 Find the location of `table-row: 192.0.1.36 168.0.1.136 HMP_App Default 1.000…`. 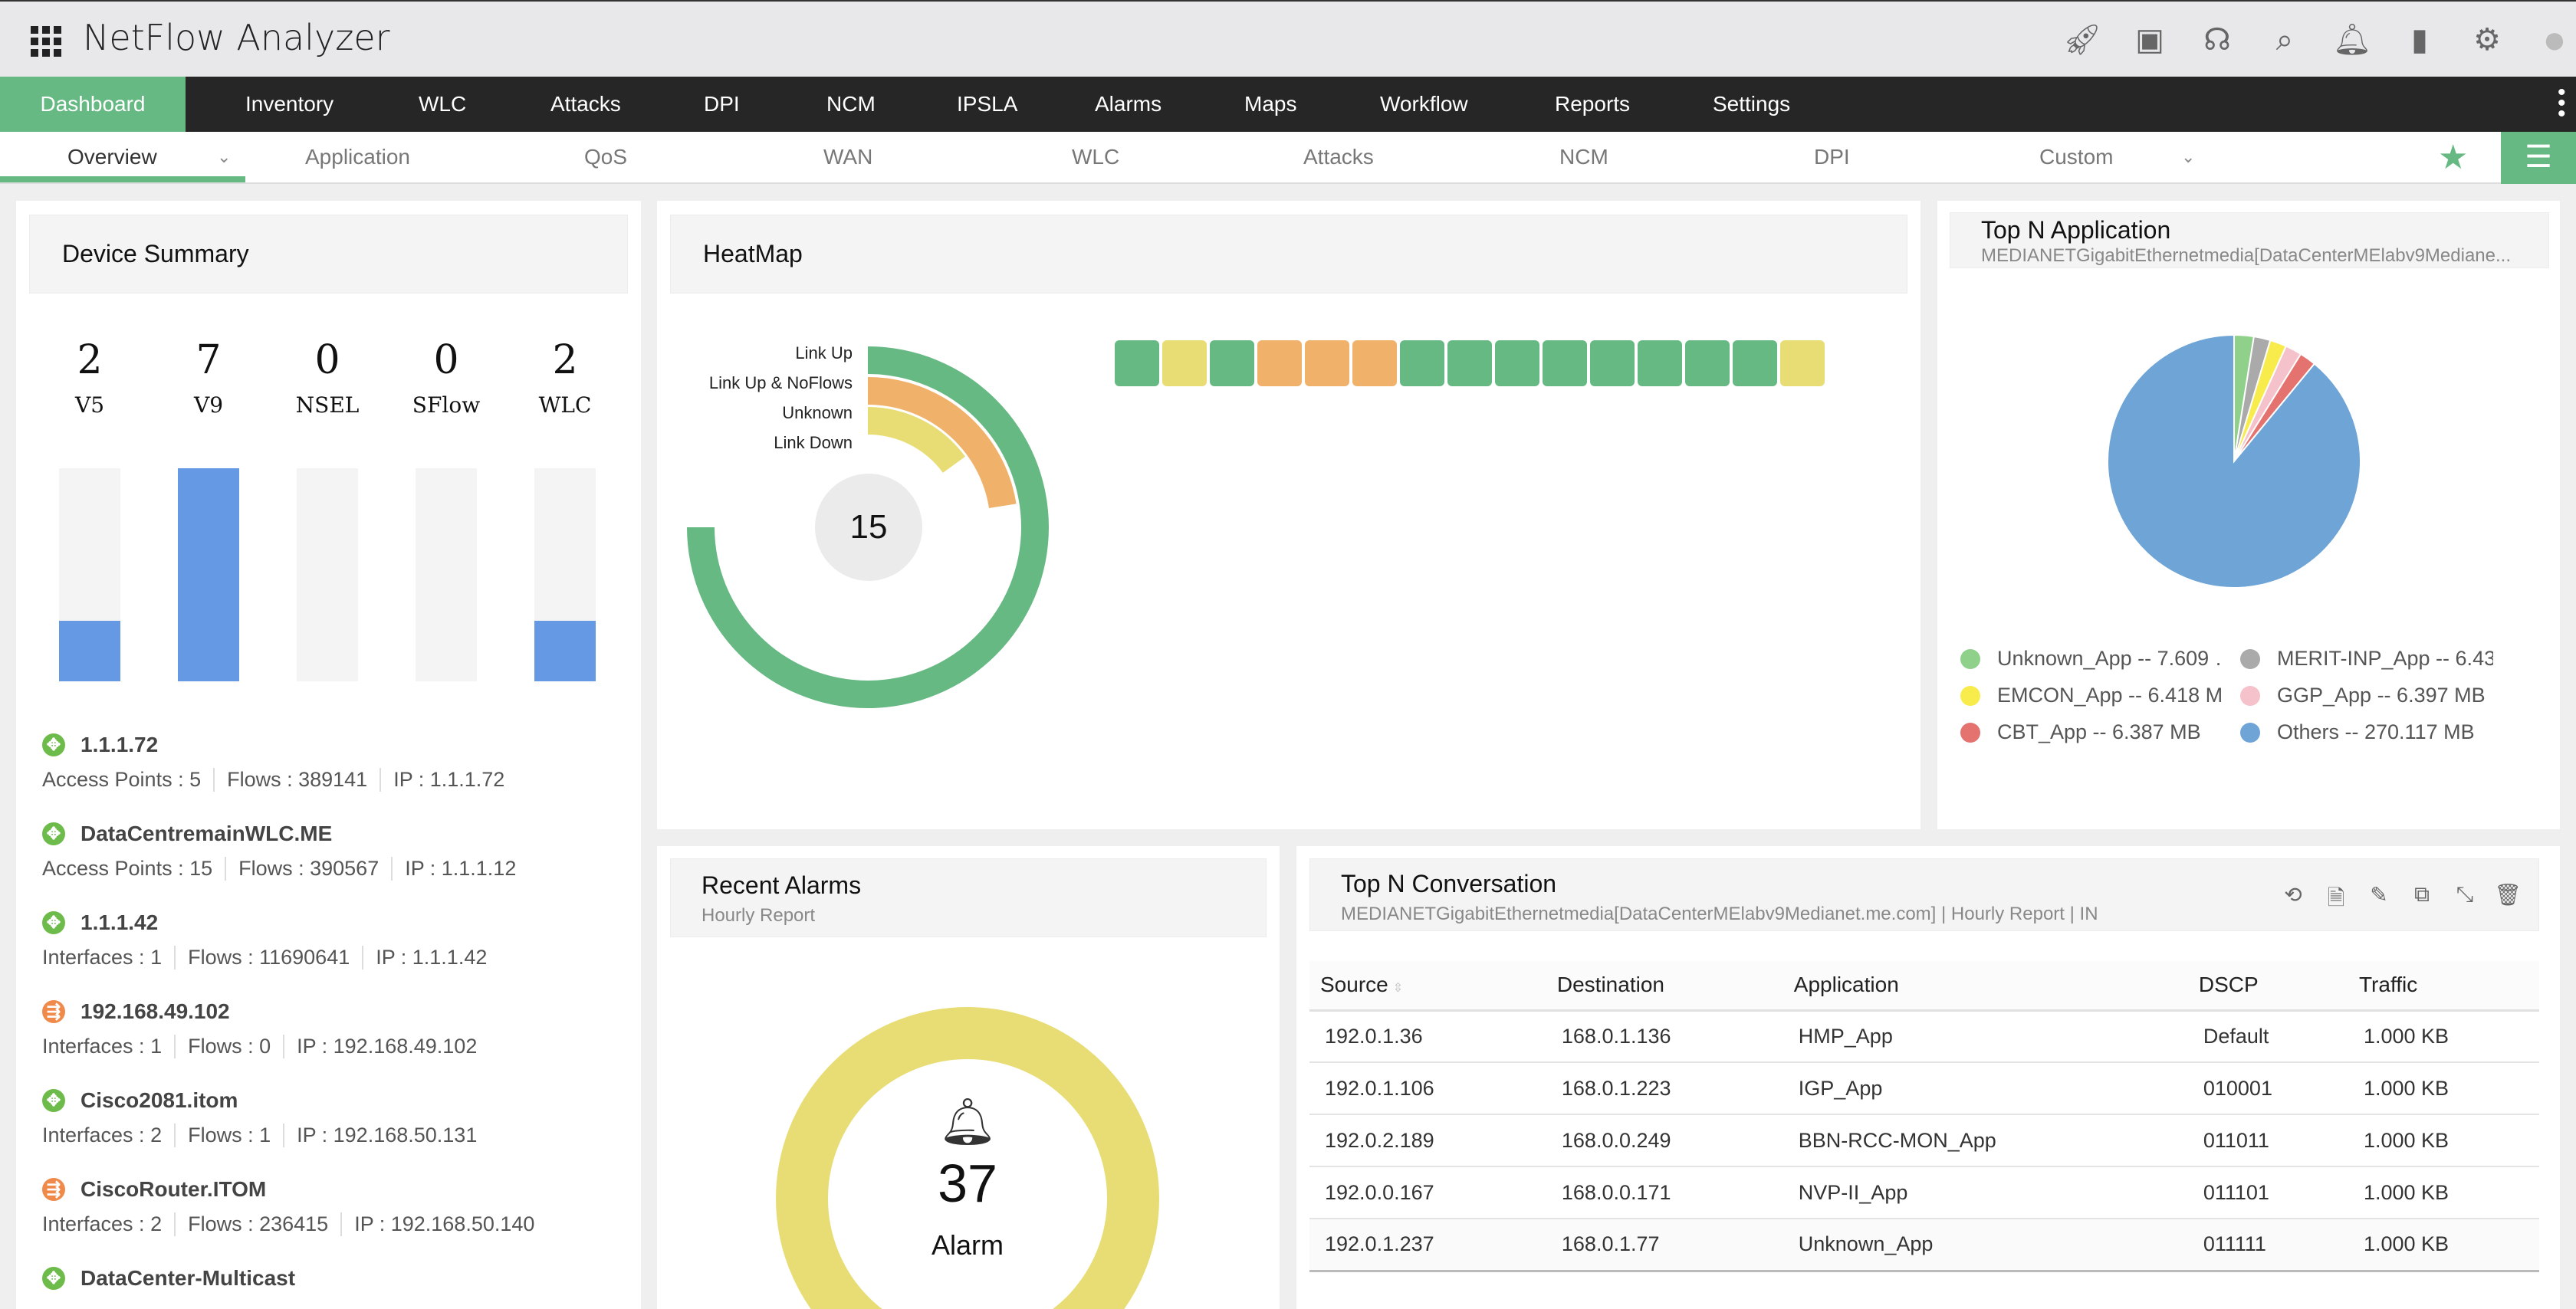

table-row: 192.0.1.36 168.0.1.136 HMP_App Default 1.000… is located at coordinates (1924, 1036).